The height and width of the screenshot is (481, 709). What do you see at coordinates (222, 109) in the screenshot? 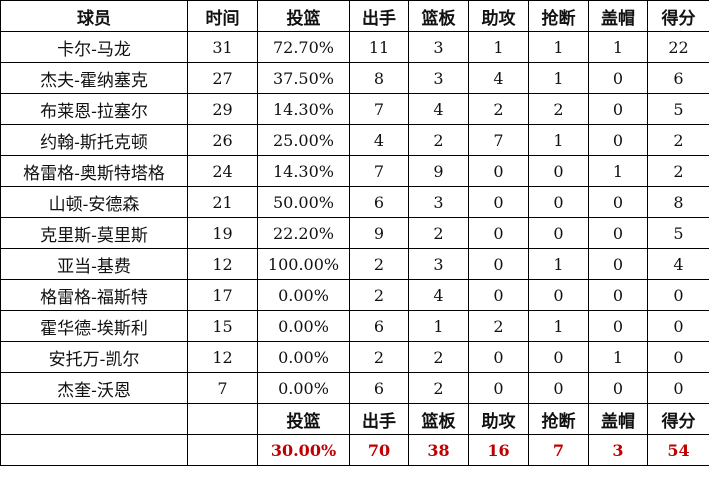
I see `stat-cell: 29` at bounding box center [222, 109].